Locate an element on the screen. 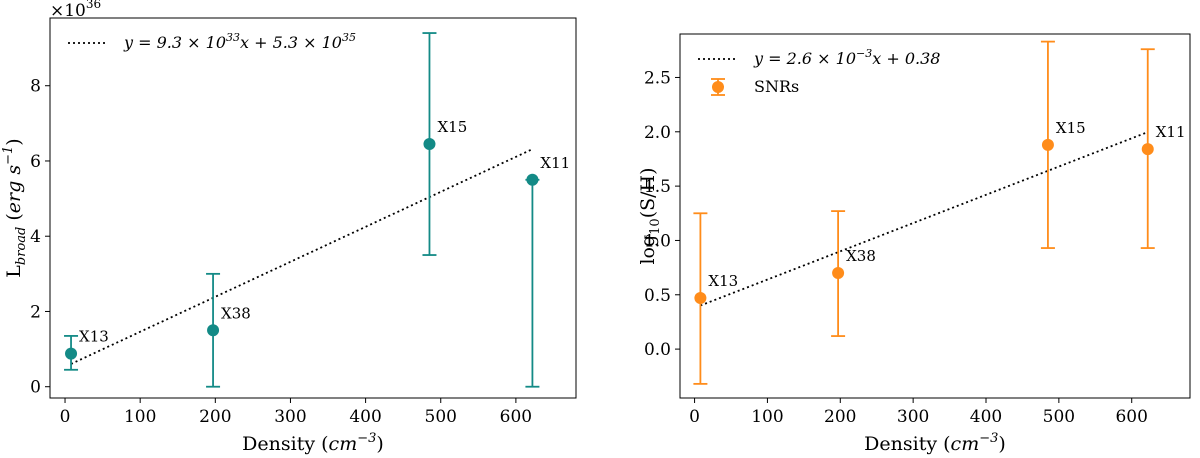  y-axis-multiplier: ×1036 is located at coordinates (75, 10).